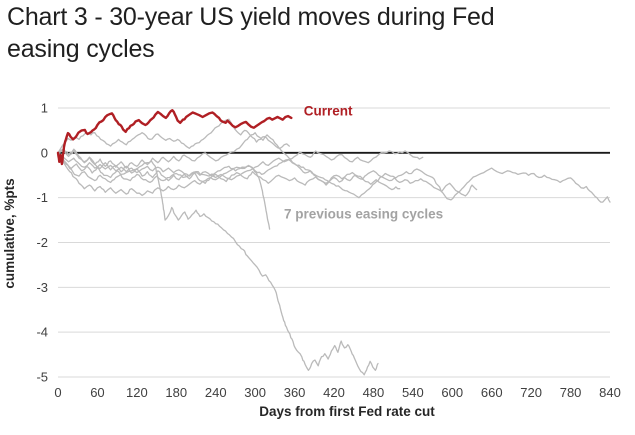 The width and height of the screenshot is (635, 435). I want to click on x-tick-label: 780, so click(571, 392).